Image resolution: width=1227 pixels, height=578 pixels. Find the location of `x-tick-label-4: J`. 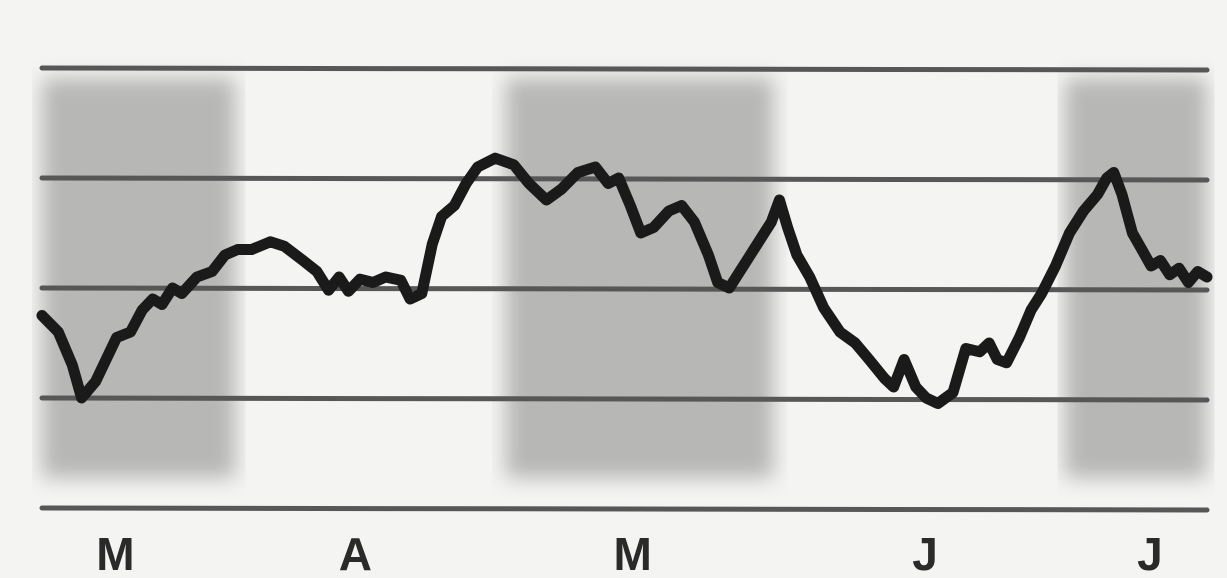

x-tick-label-4: J is located at coordinates (925, 553).